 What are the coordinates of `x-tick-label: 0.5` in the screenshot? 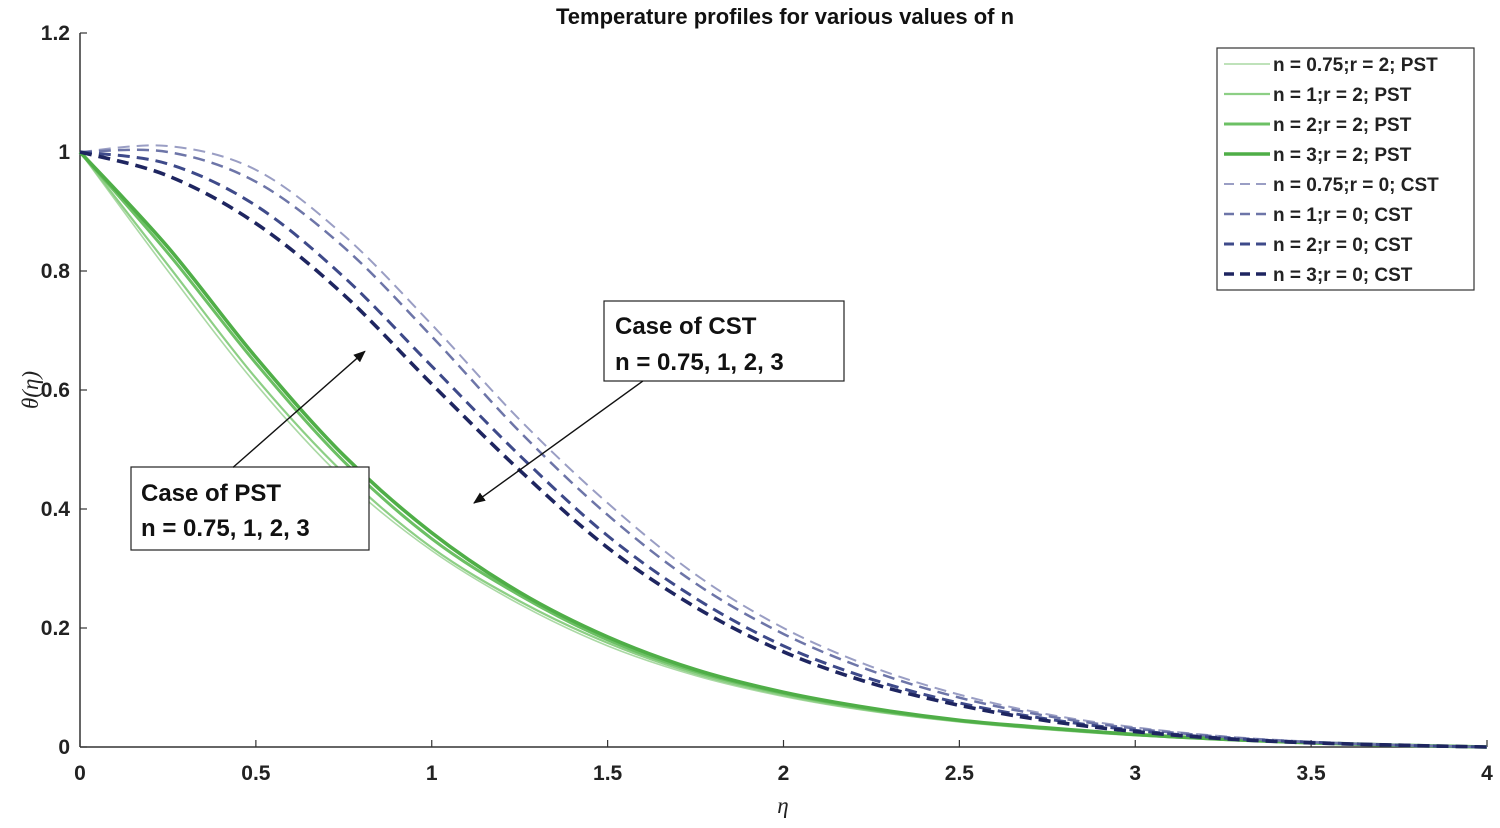 It's located at (256, 773).